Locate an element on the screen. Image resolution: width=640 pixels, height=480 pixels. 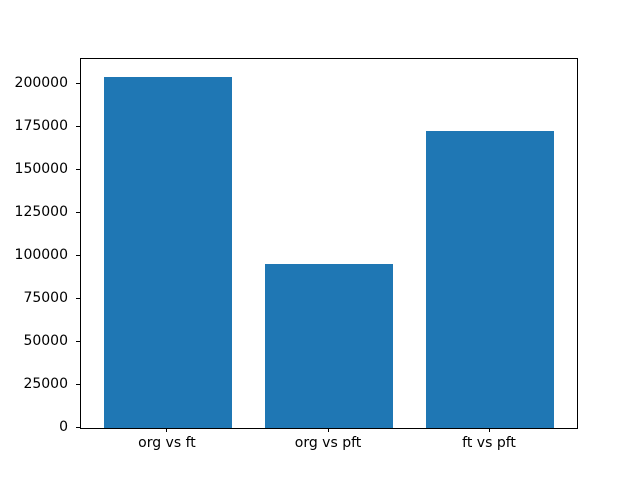
bar-org-vs-ft is located at coordinates (168, 252).